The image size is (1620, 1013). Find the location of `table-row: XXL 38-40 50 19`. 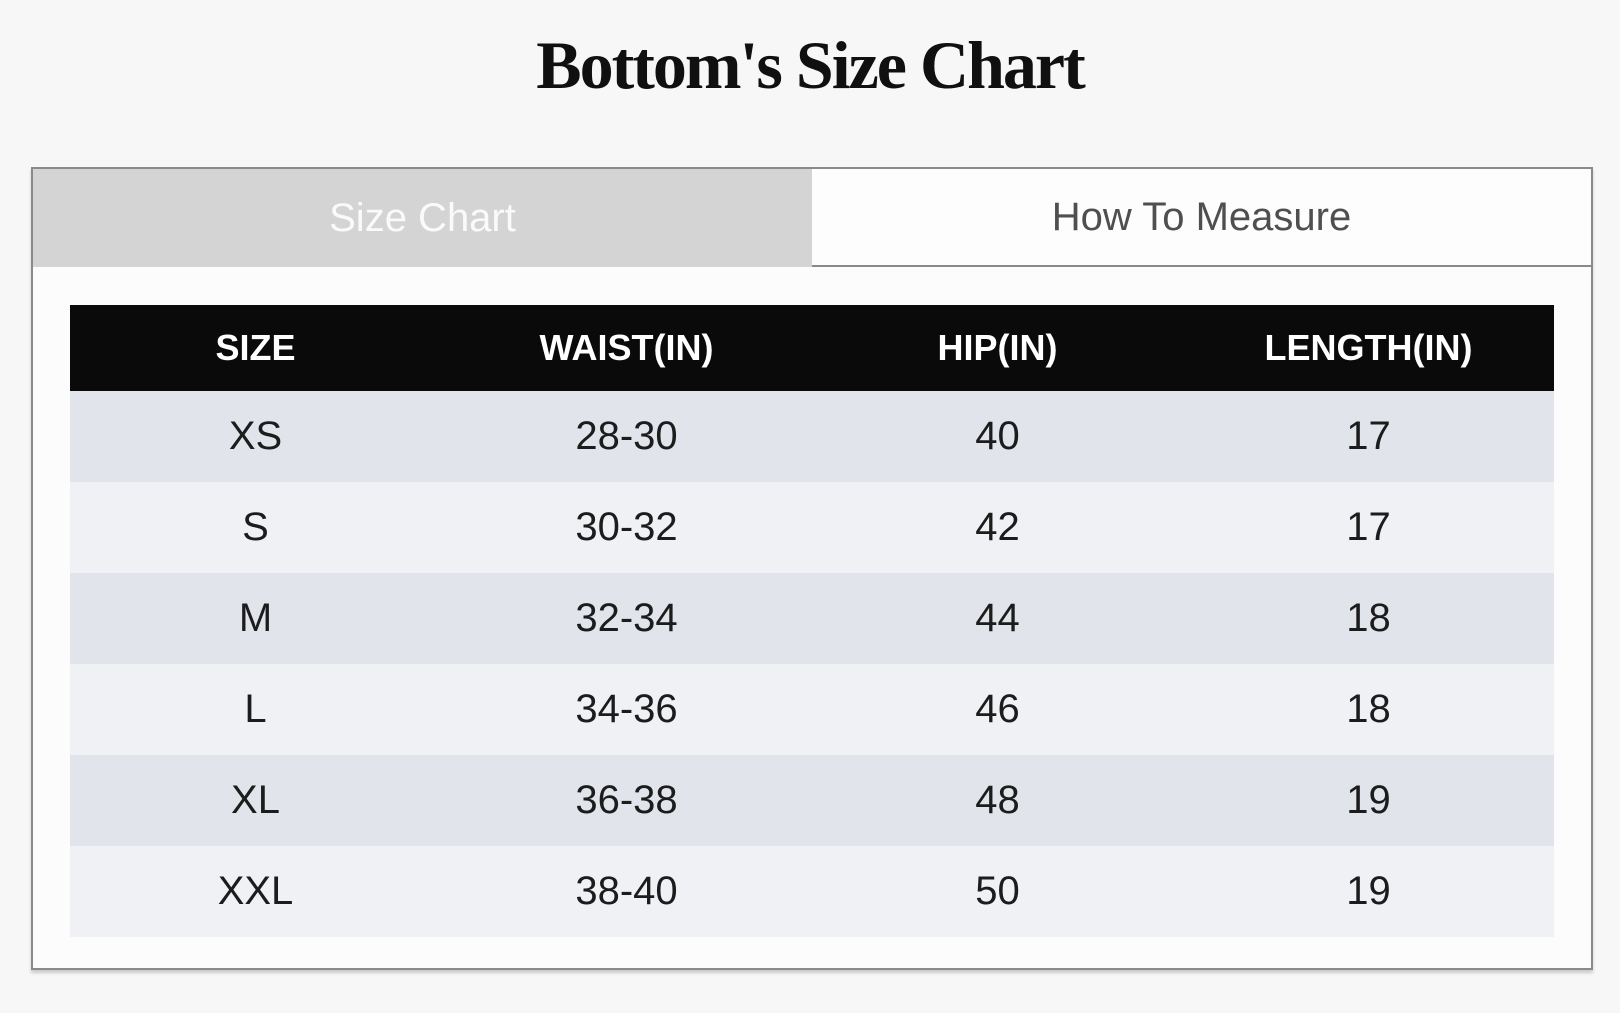

table-row: XXL 38-40 50 19 is located at coordinates (812, 891).